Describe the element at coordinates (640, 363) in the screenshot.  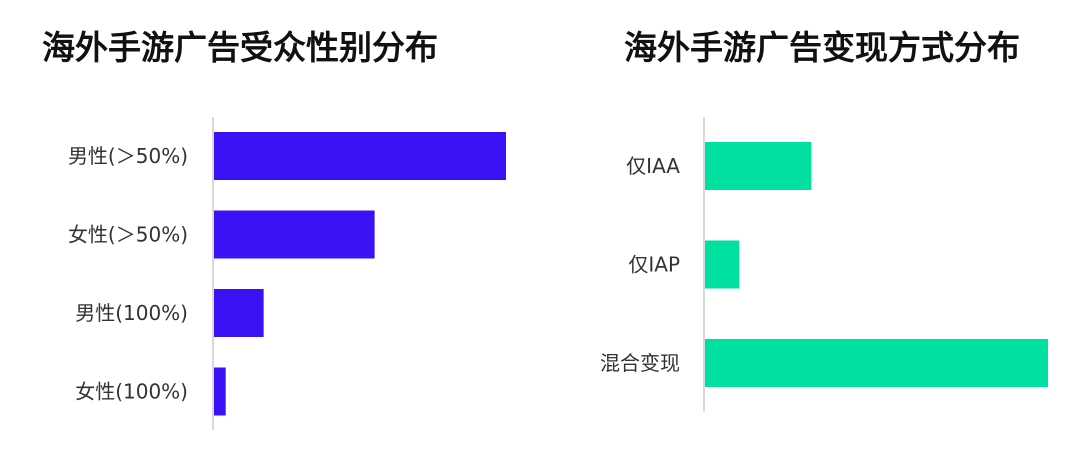
I see `monetization-category-label: 混合变现` at that location.